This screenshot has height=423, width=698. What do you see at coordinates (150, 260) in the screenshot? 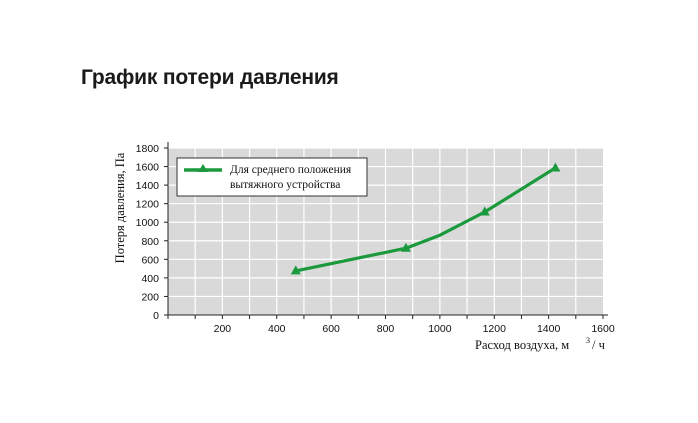
I see `y-tick-label: 600` at bounding box center [150, 260].